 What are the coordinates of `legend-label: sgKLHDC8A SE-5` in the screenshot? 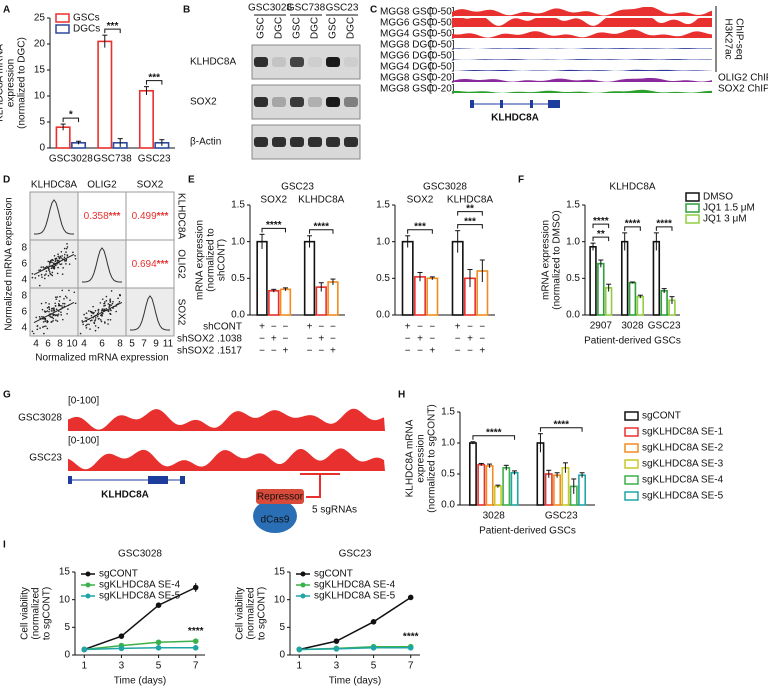 It's located at (140, 596).